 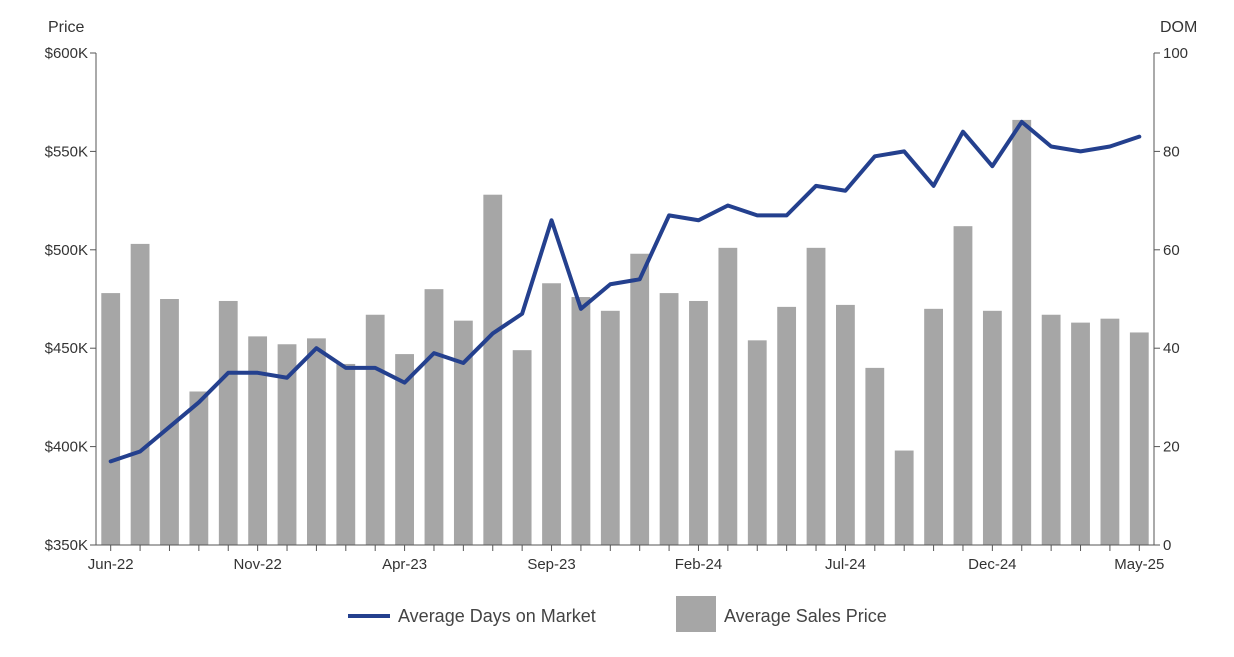 I want to click on left-tick-label: $600K, so click(x=66, y=53).